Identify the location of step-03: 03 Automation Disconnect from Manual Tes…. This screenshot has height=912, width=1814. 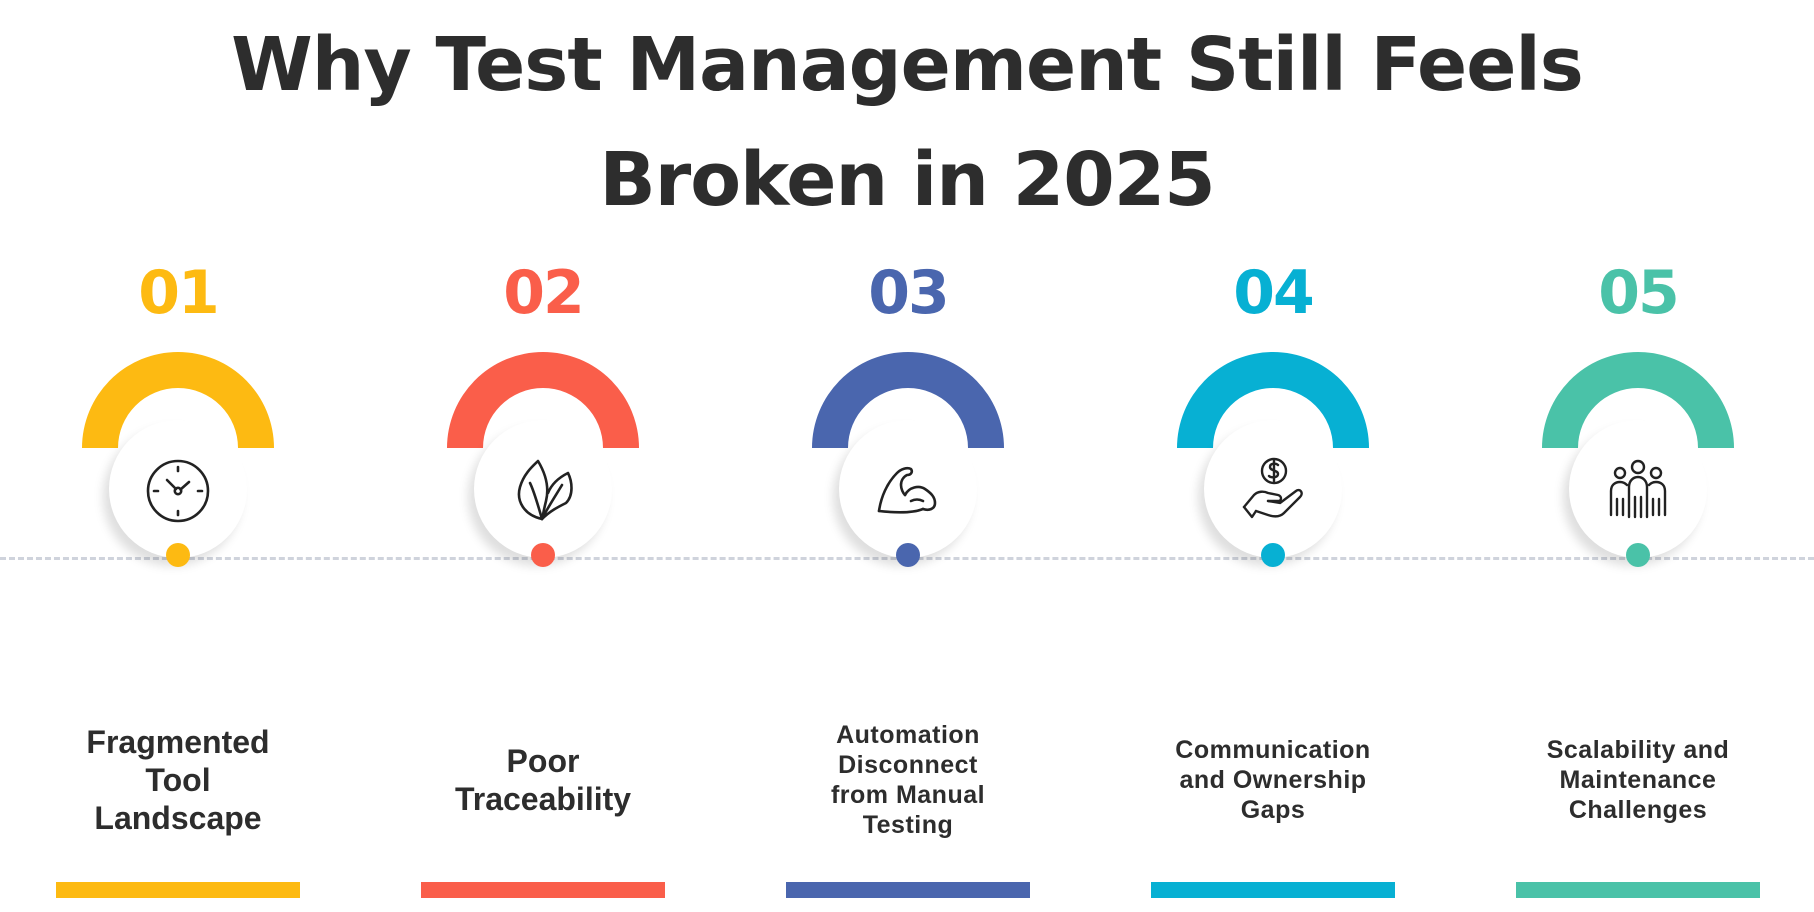
(908, 580).